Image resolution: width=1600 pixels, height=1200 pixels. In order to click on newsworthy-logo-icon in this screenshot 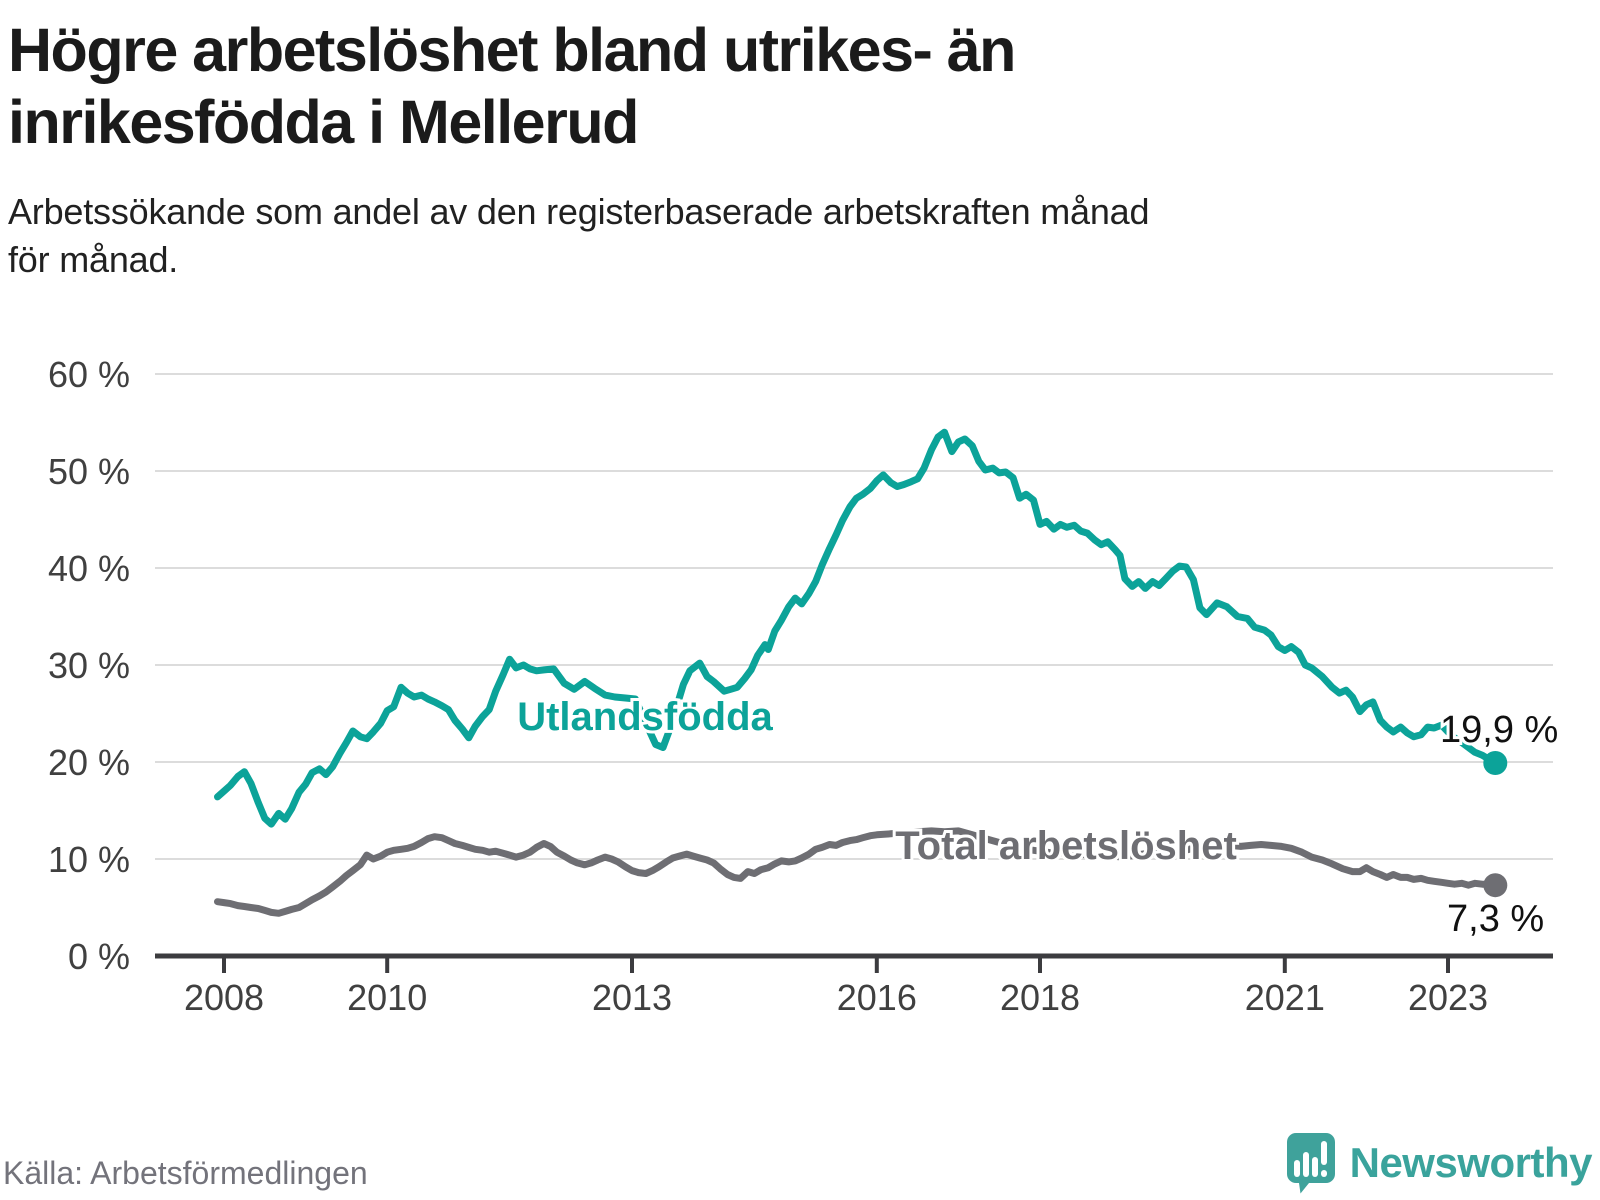, I will do `click(1310, 1163)`.